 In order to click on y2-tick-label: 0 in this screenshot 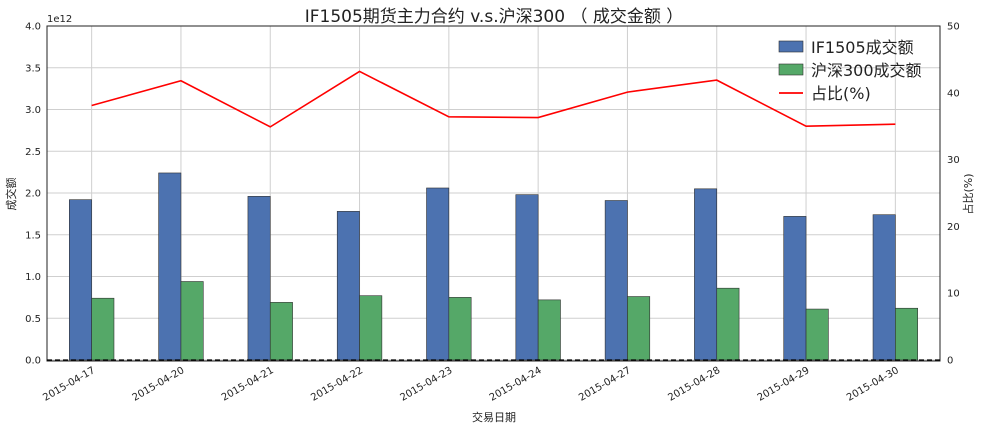, I will do `click(950, 361)`.